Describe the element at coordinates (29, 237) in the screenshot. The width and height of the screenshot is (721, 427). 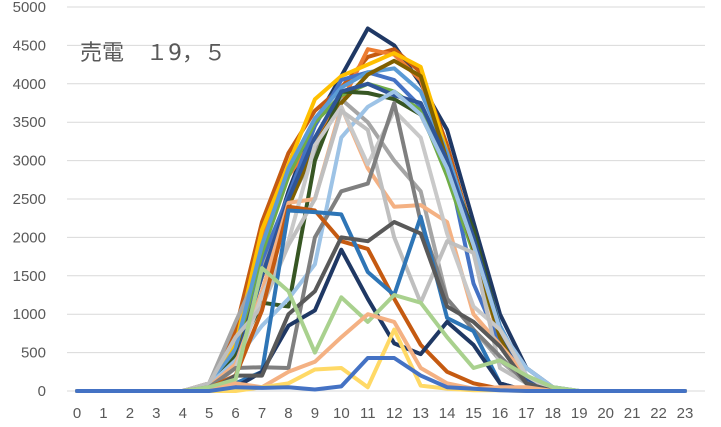
I see `y-tick-label: 2000` at that location.